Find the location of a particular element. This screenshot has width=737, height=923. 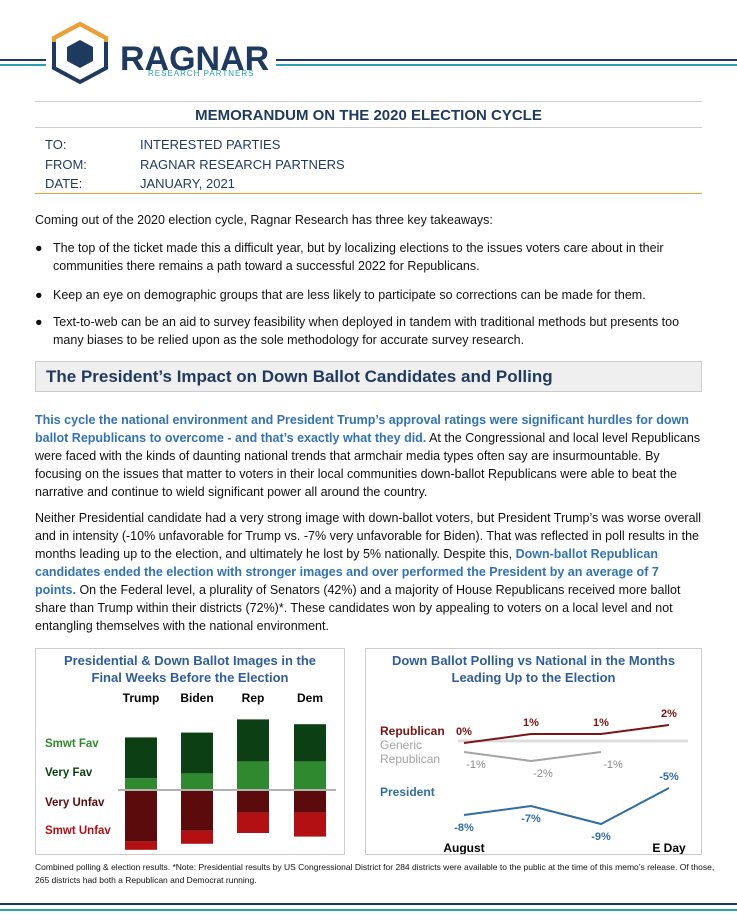

field-value: INTERESTED PARTIES is located at coordinates (210, 144).